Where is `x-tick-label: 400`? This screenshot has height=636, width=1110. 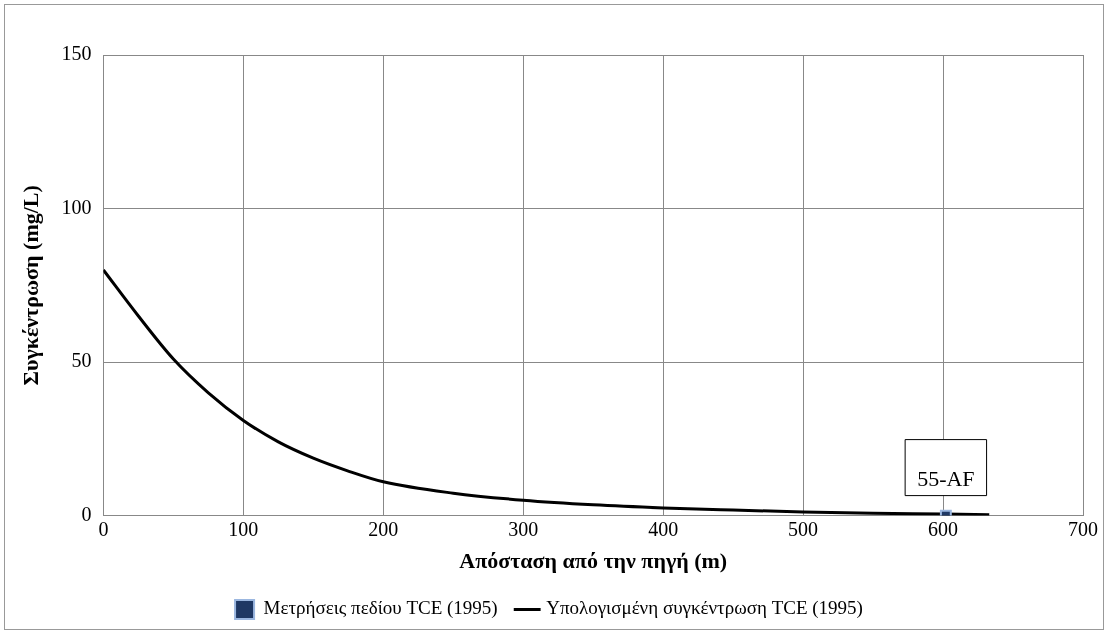 x-tick-label: 400 is located at coordinates (663, 528).